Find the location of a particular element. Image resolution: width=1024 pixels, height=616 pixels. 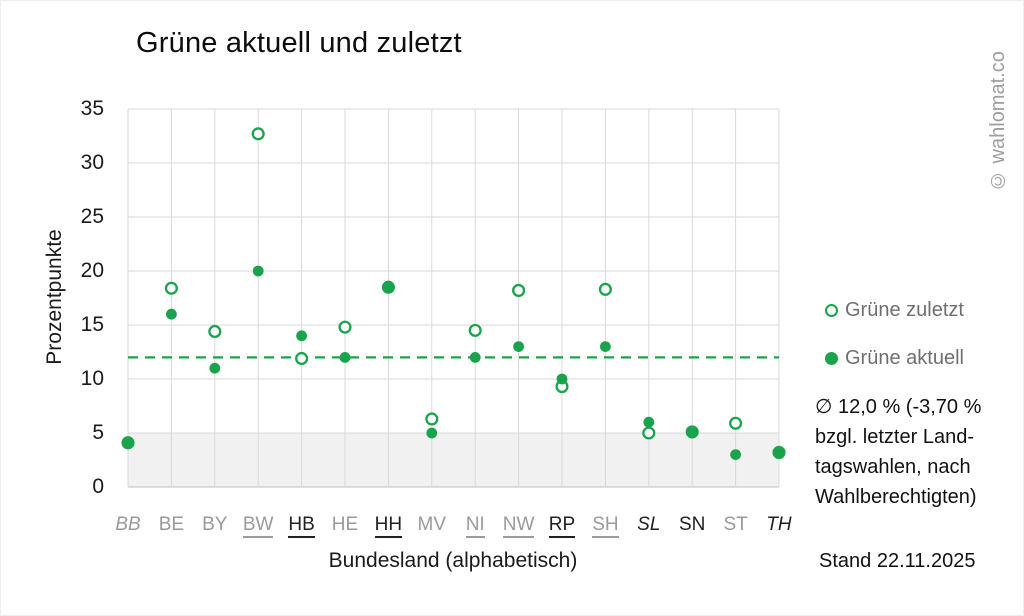

point-zuletzt-ST is located at coordinates (736, 423).